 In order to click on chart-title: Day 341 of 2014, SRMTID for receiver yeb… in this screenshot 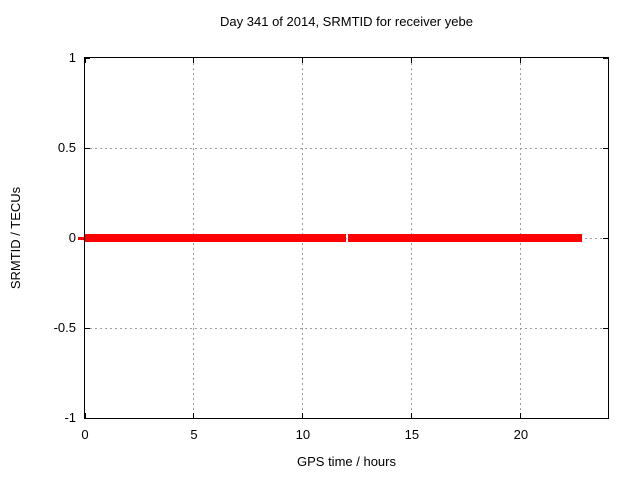, I will do `click(346, 21)`.